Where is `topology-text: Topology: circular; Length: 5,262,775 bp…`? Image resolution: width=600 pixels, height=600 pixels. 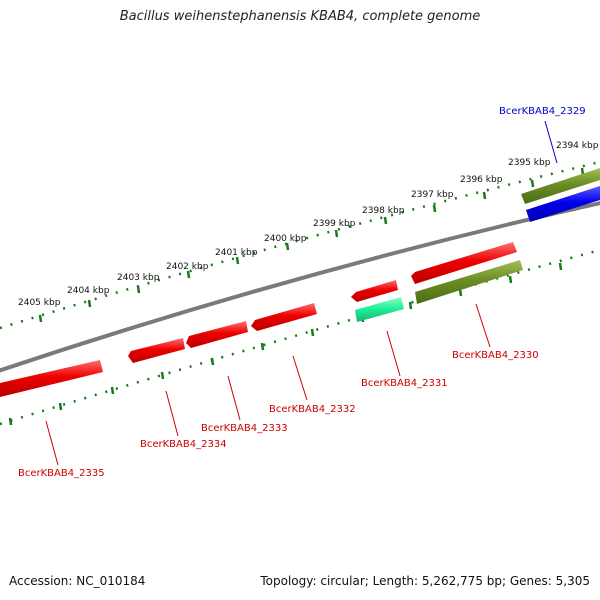
topology-text: Topology: circular; Length: 5,262,775 bp… is located at coordinates (425, 581).